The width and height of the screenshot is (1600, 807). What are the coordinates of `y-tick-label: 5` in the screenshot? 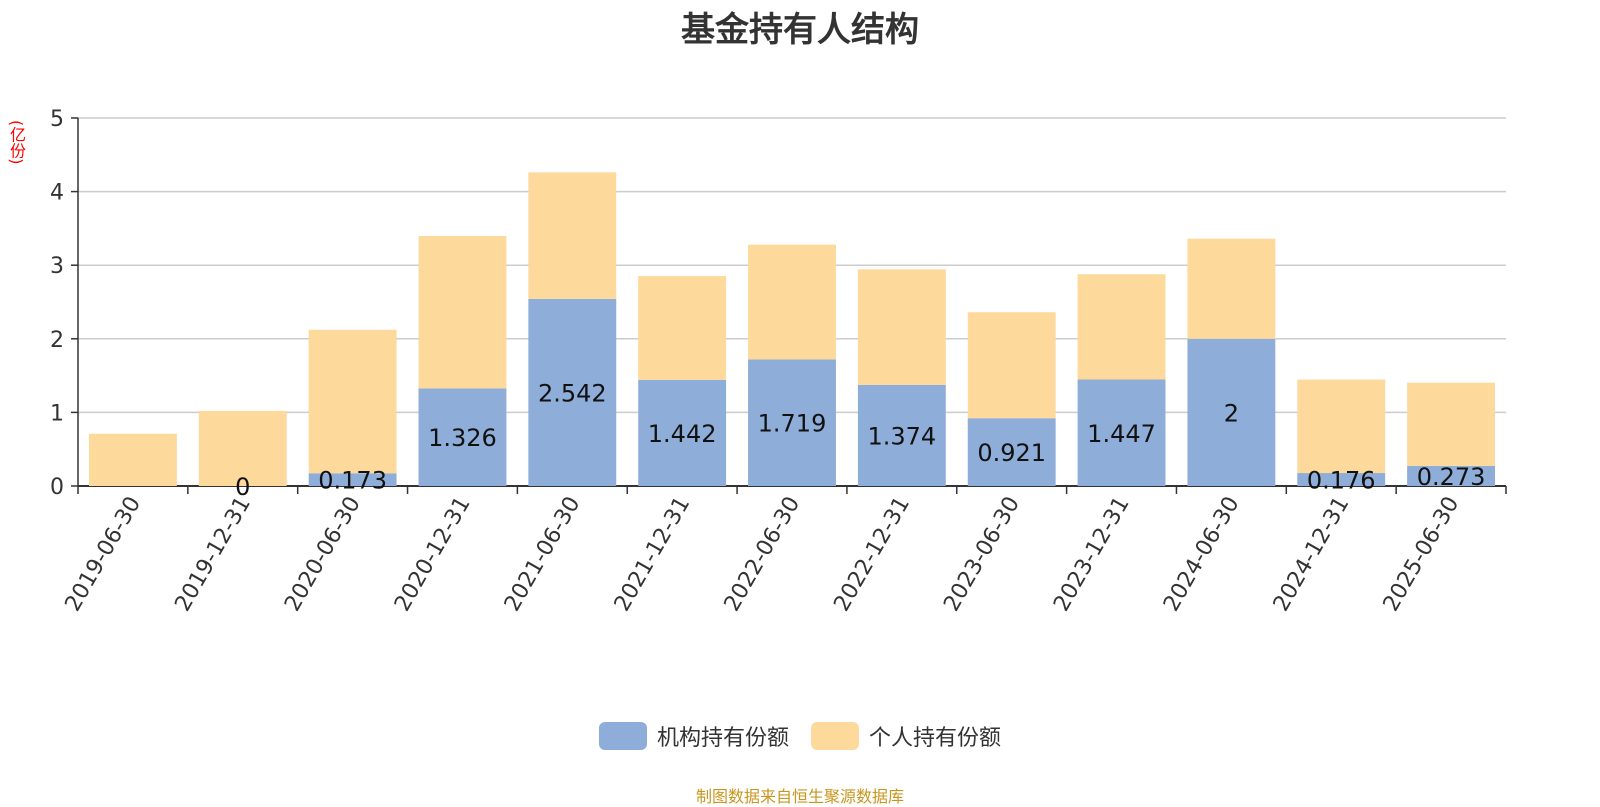 It's located at (57, 119).